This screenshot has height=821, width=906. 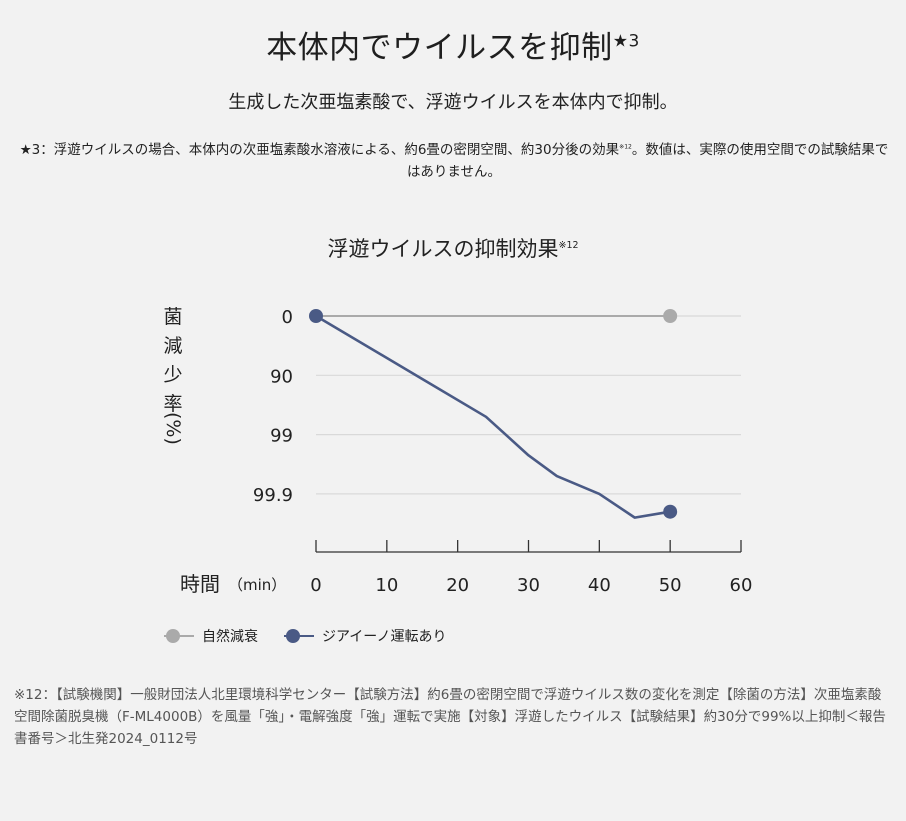 I want to click on main-title: 本体内でウイルスを抑制★3, so click(x=453, y=48).